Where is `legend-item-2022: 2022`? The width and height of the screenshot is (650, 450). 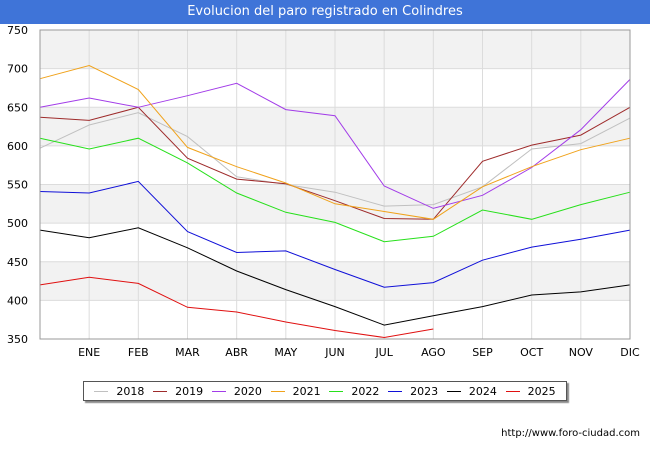
legend-item-2022: 2022 is located at coordinates (354, 391).